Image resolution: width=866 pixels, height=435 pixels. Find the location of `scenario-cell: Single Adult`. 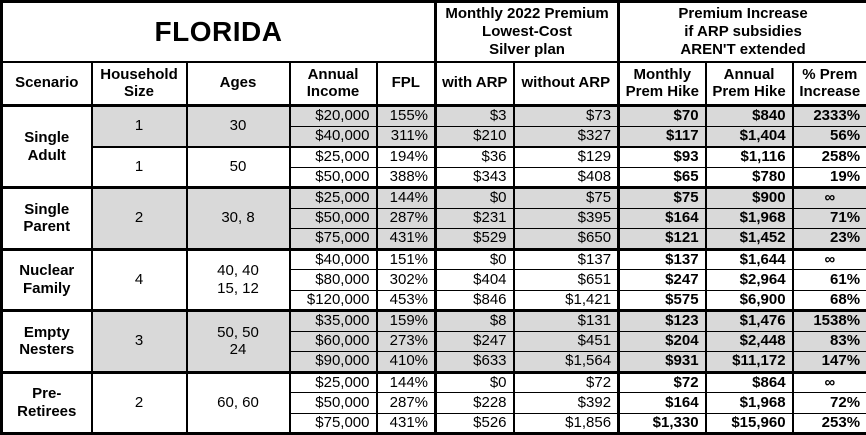

scenario-cell: Single Adult is located at coordinates (46, 146).